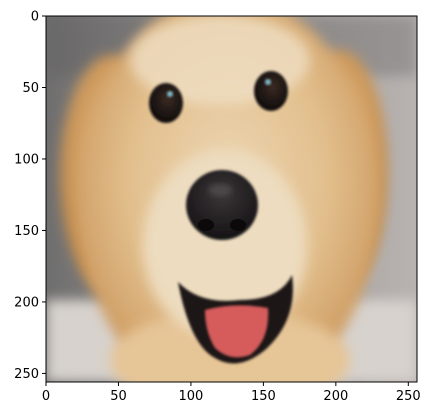 This screenshot has height=418, width=430. Describe the element at coordinates (30, 196) in the screenshot. I see `y-axis-ticks: 0 50 100 150 200 250` at that location.